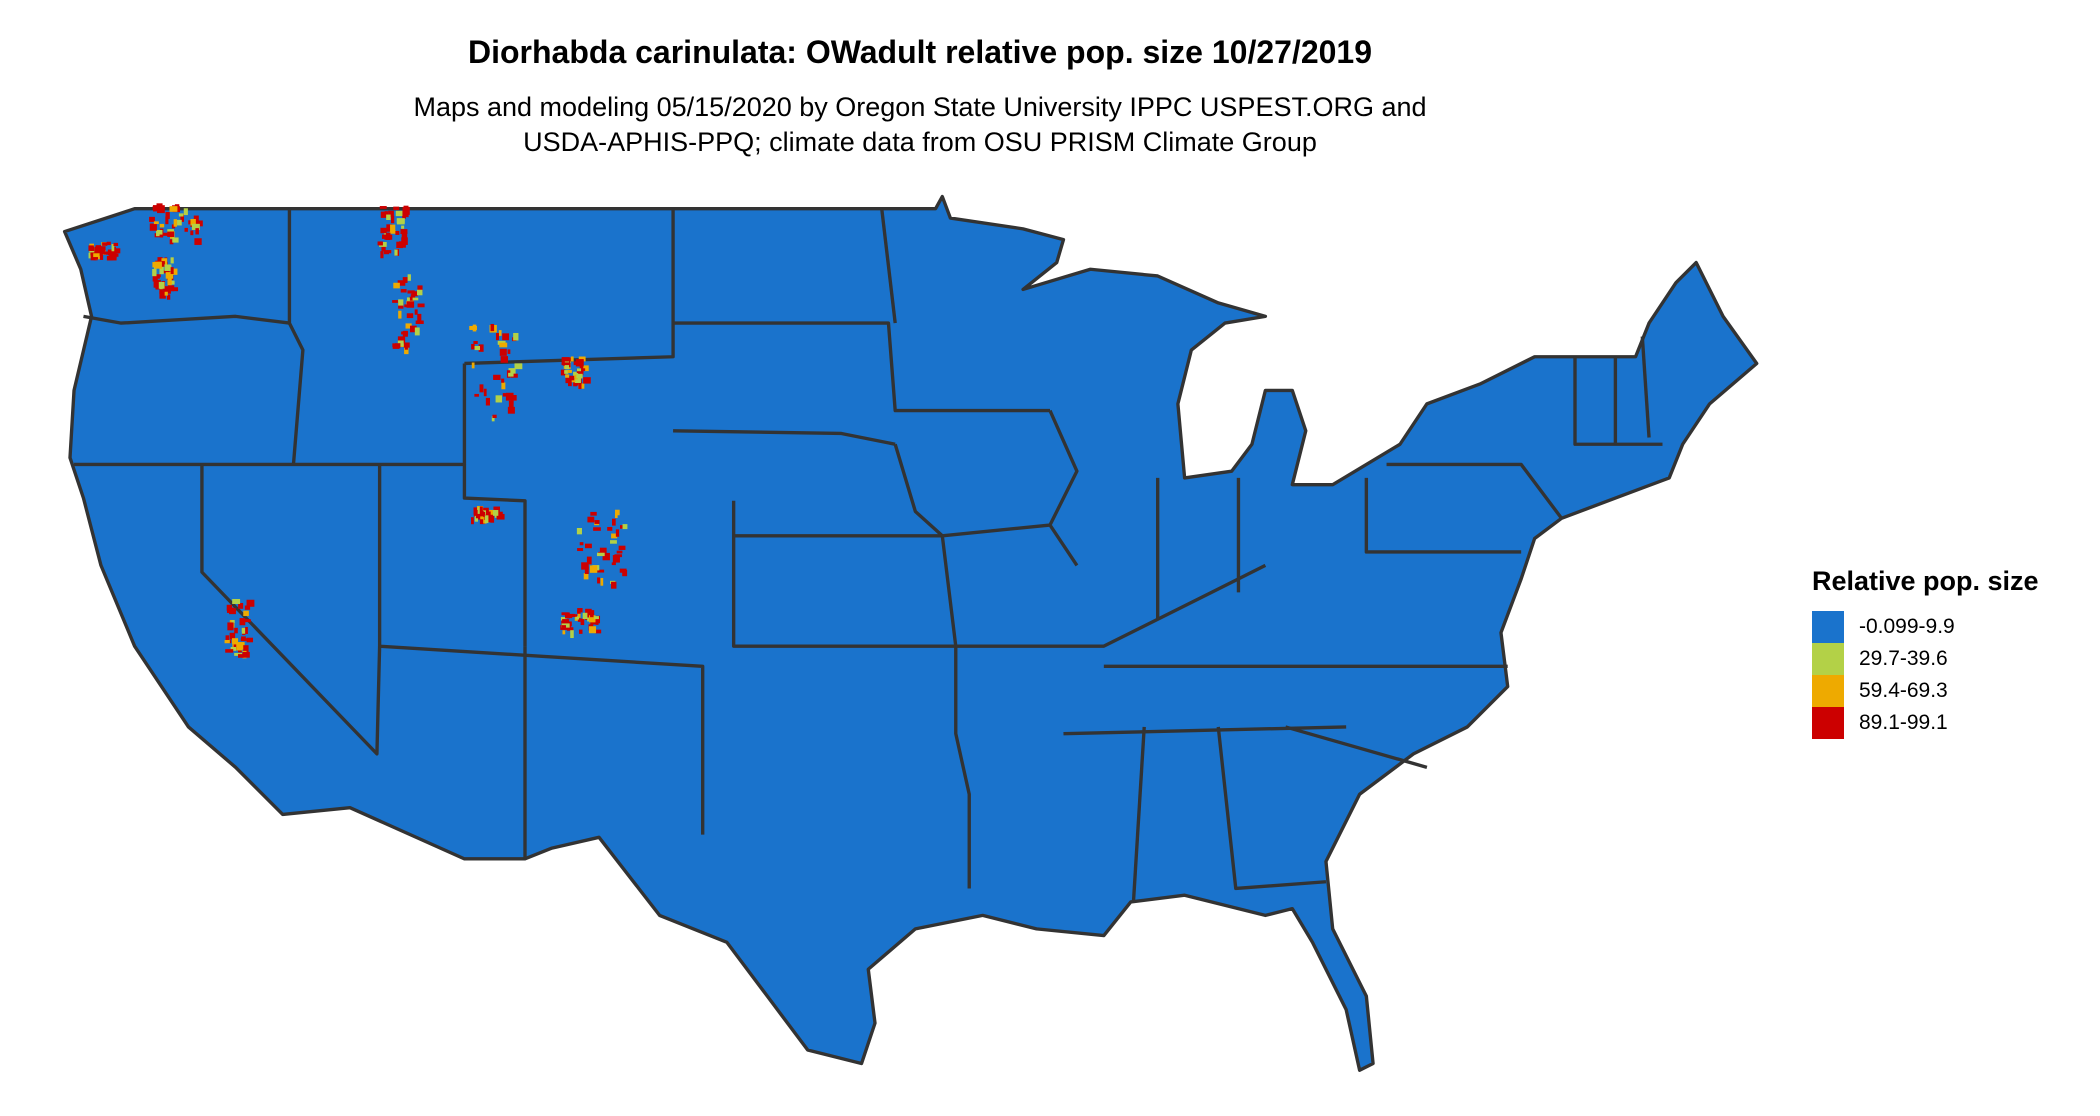  Describe the element at coordinates (1828, 723) in the screenshot. I see `legend-swatch` at that location.